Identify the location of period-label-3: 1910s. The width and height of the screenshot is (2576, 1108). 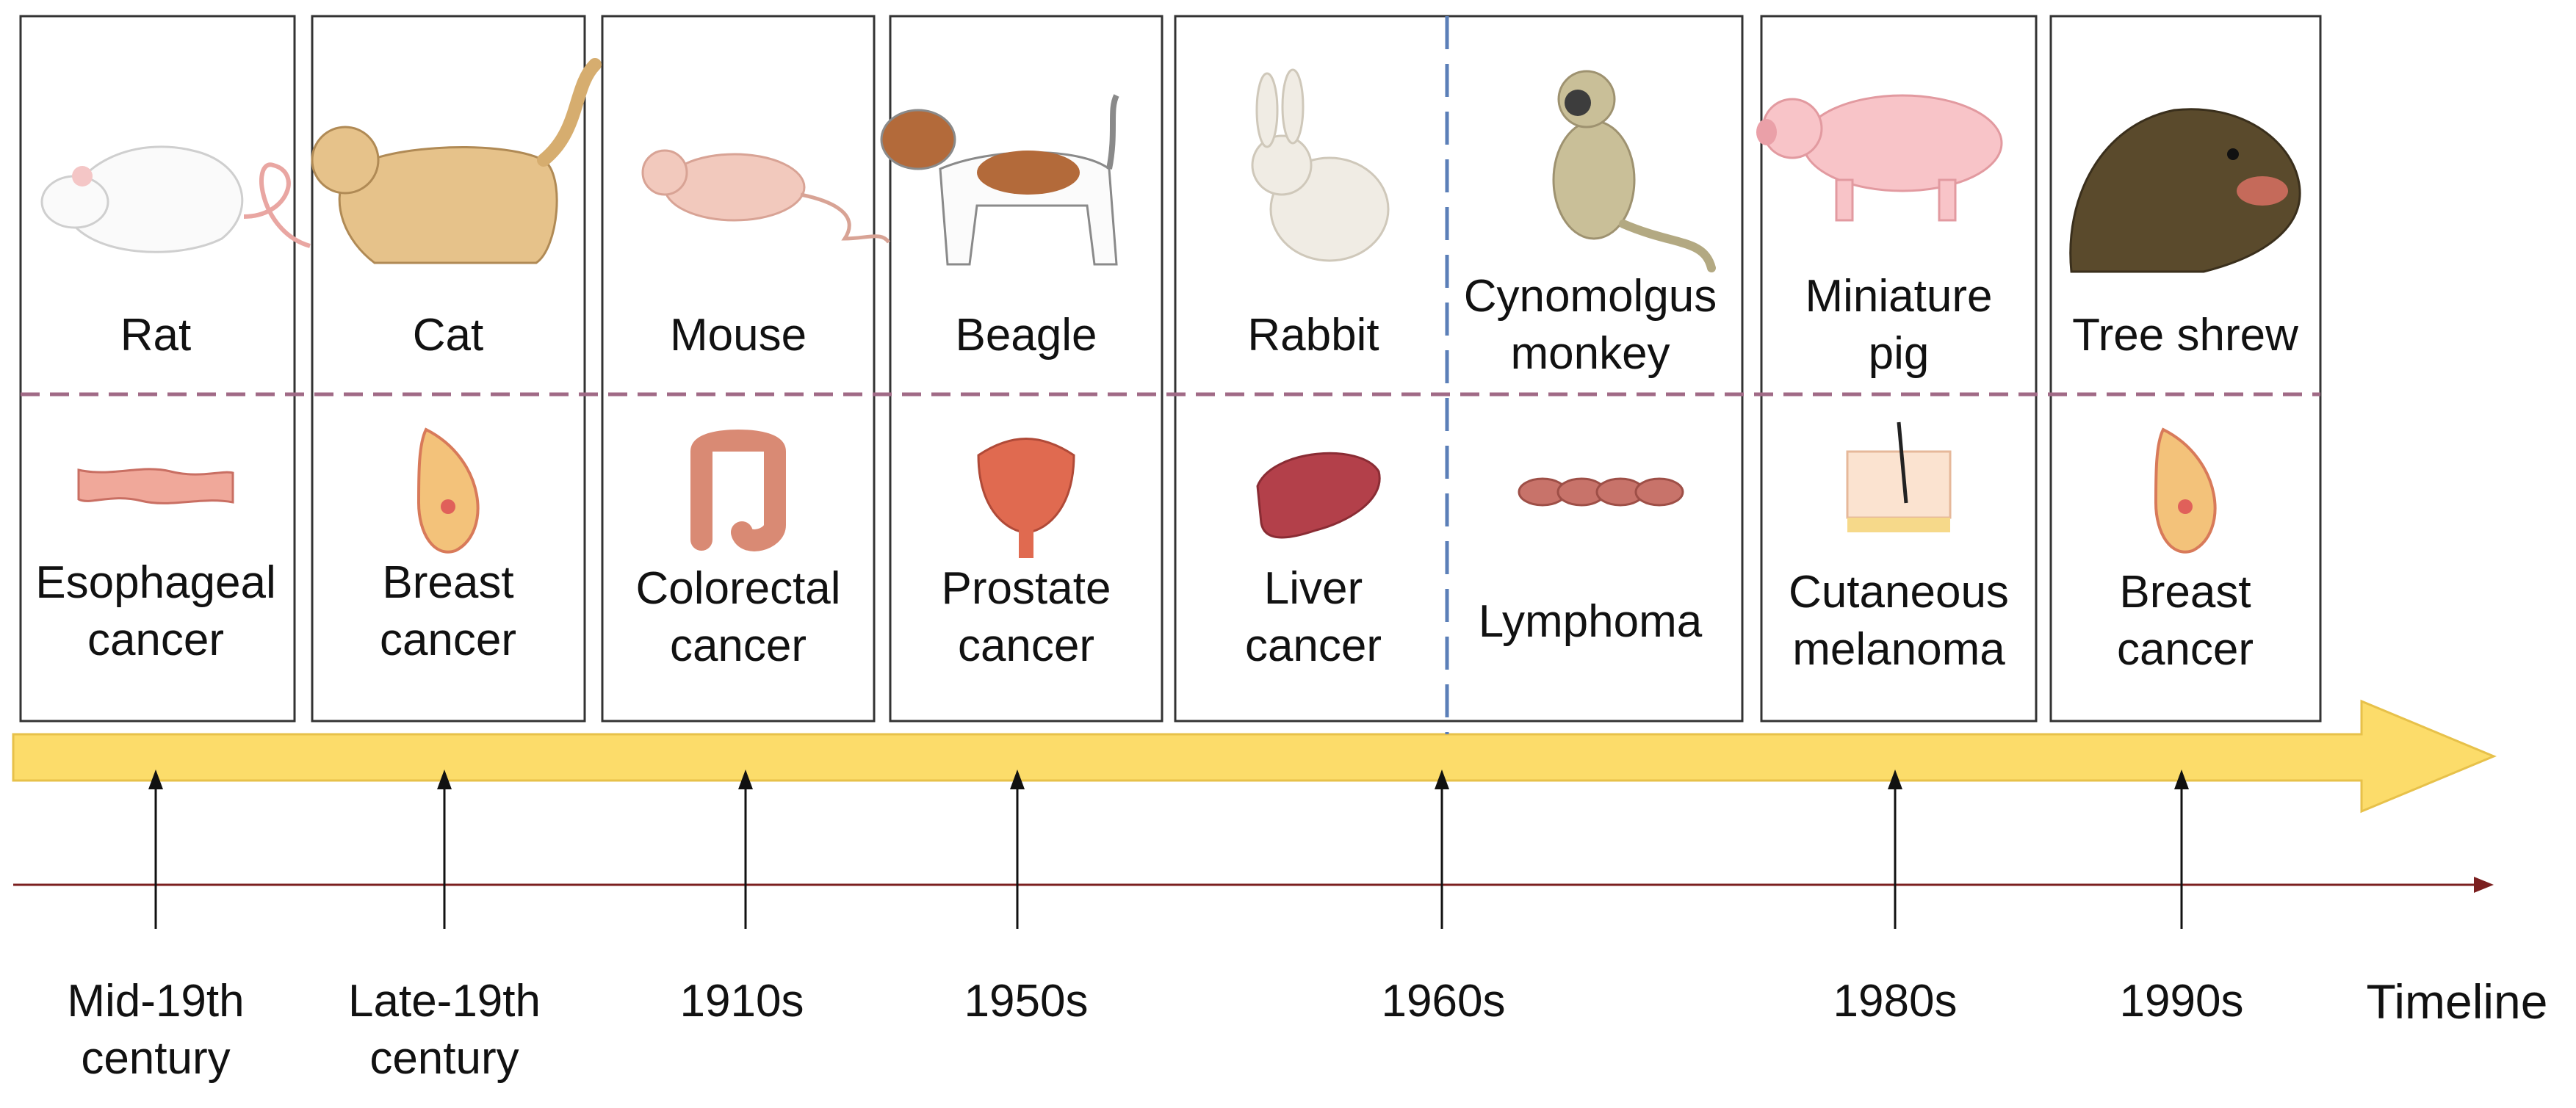
(741, 1001).